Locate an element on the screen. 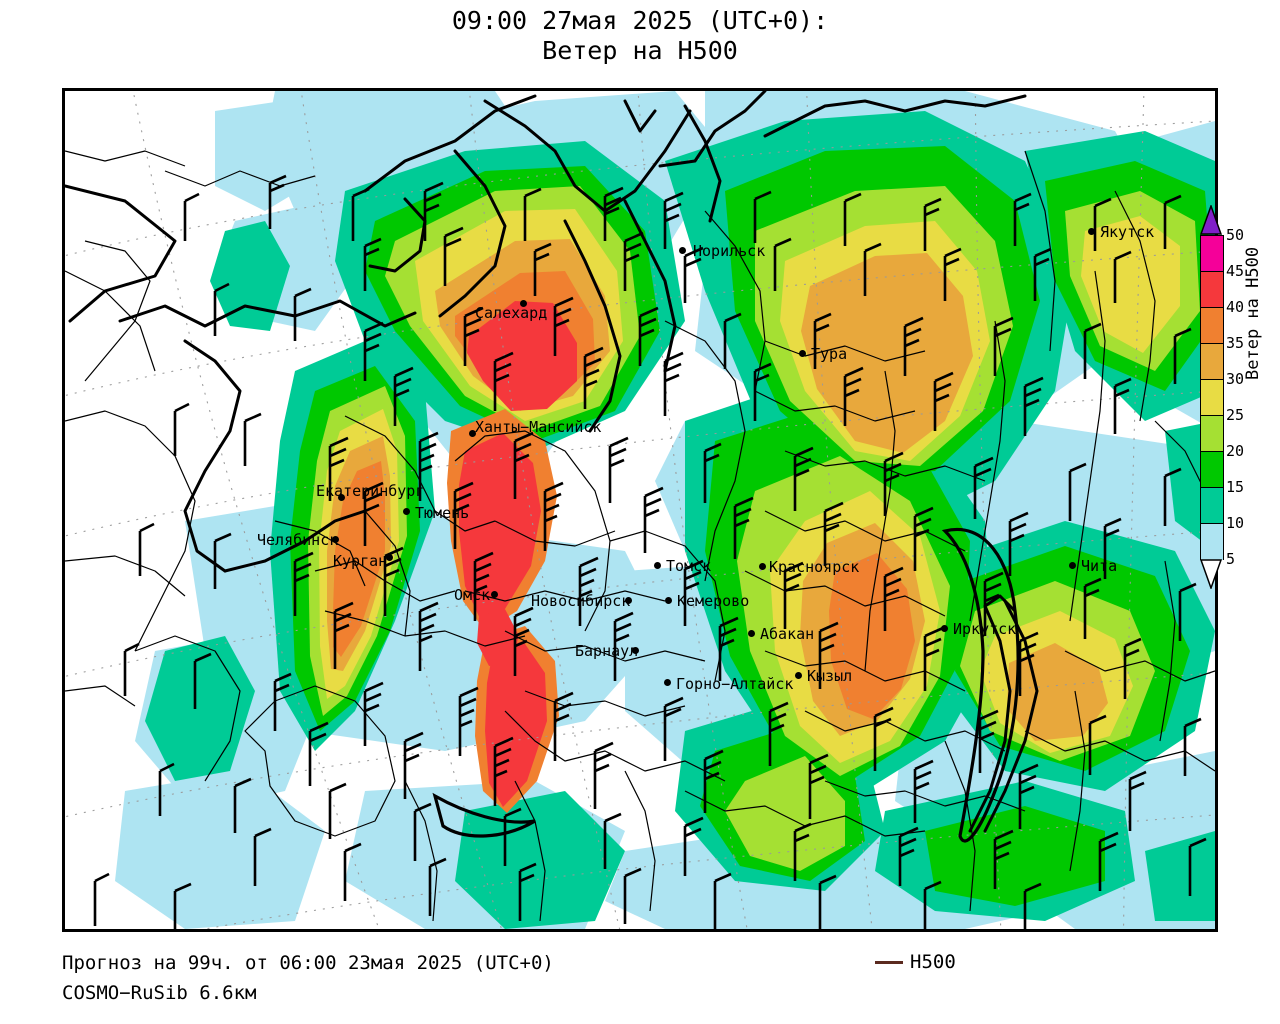  colorbar-tick-label: 15 is located at coordinates (1235, 487).